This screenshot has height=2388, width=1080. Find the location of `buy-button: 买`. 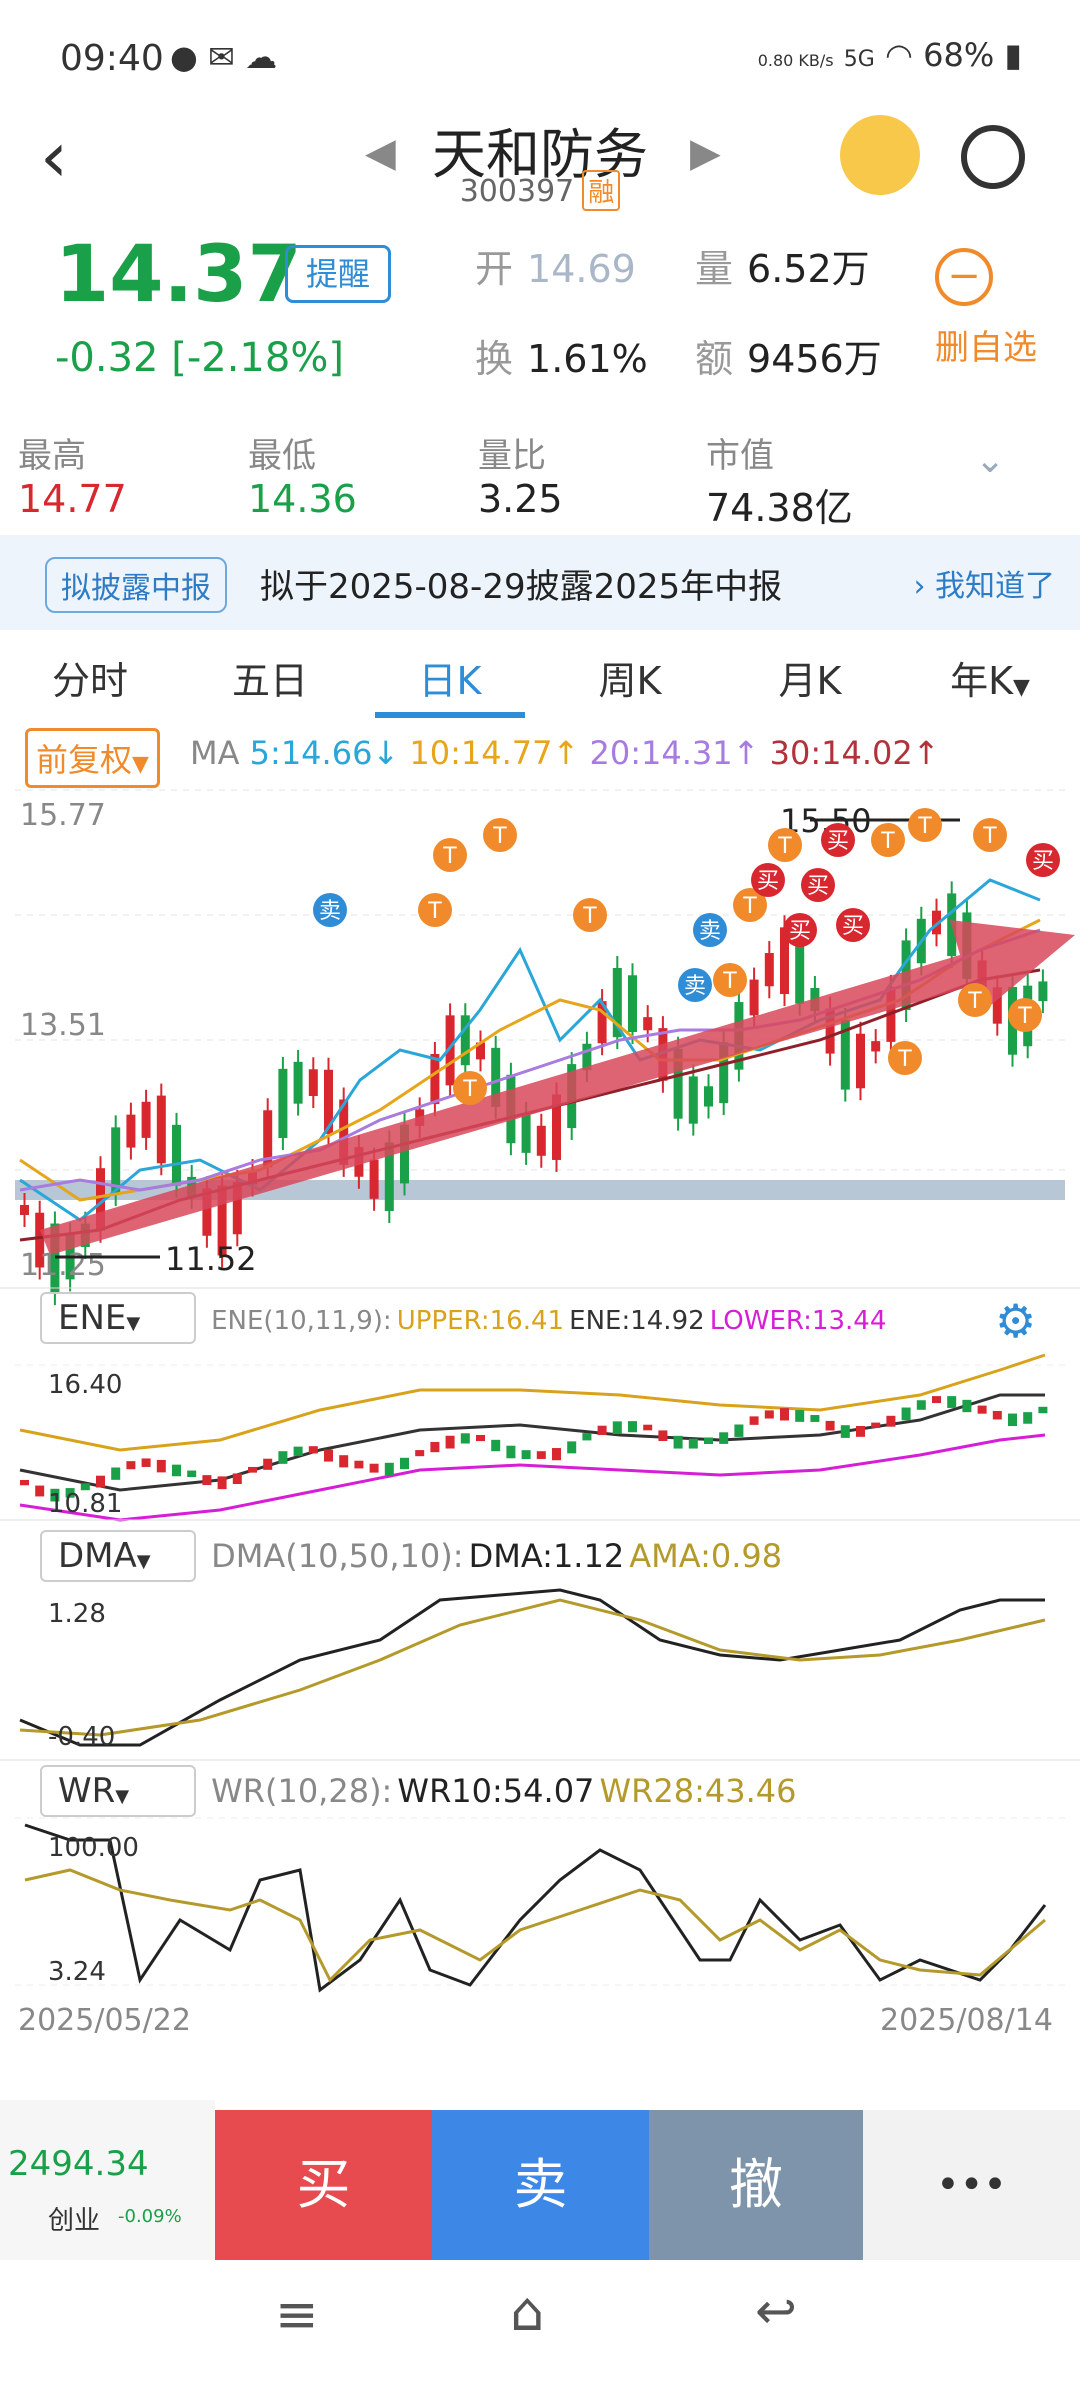

buy-button: 买 is located at coordinates (323, 2185).